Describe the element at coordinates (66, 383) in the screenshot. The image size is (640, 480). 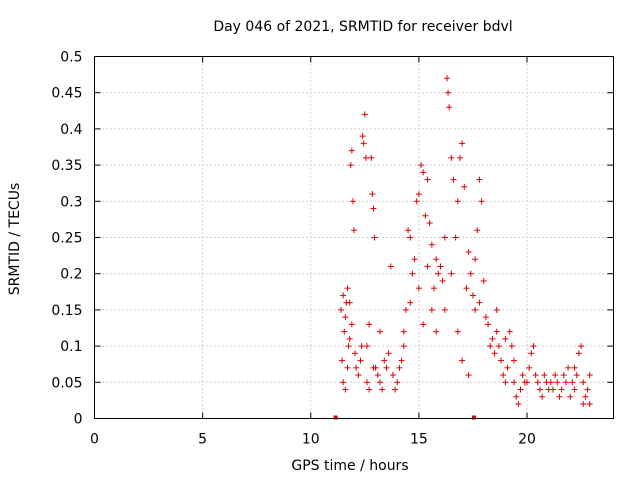
I see `y-tick-label: 0.05` at that location.